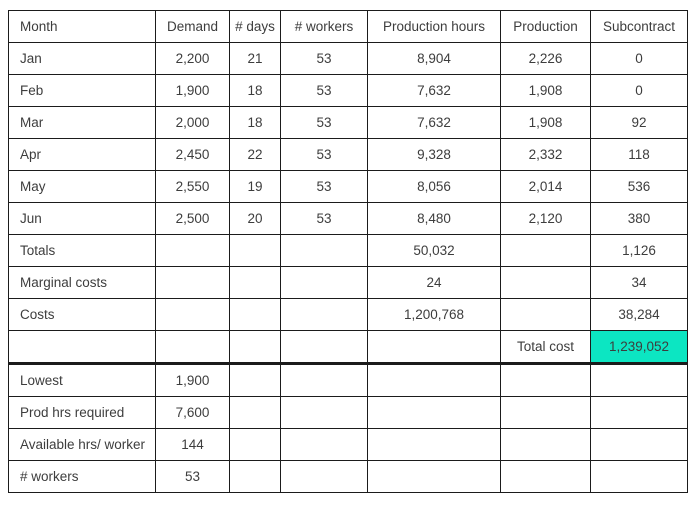 The width and height of the screenshot is (693, 521). What do you see at coordinates (255, 58) in the screenshot?
I see `data-cell: 21` at bounding box center [255, 58].